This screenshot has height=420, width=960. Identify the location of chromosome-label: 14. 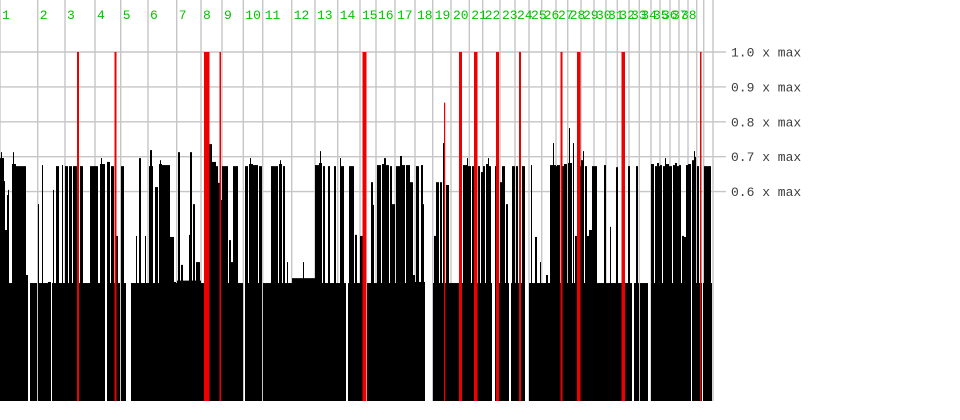
(348, 15).